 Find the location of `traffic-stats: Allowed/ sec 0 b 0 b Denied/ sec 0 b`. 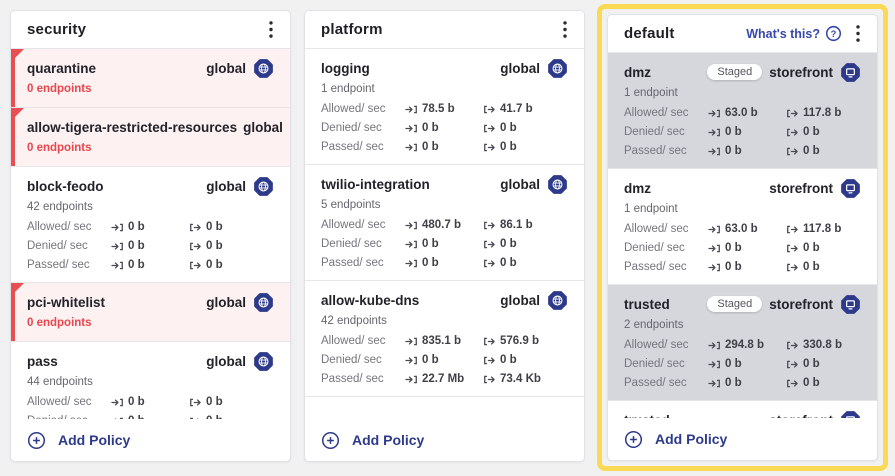

traffic-stats: Allowed/ sec 0 b 0 b Denied/ sec 0 b is located at coordinates (150, 246).